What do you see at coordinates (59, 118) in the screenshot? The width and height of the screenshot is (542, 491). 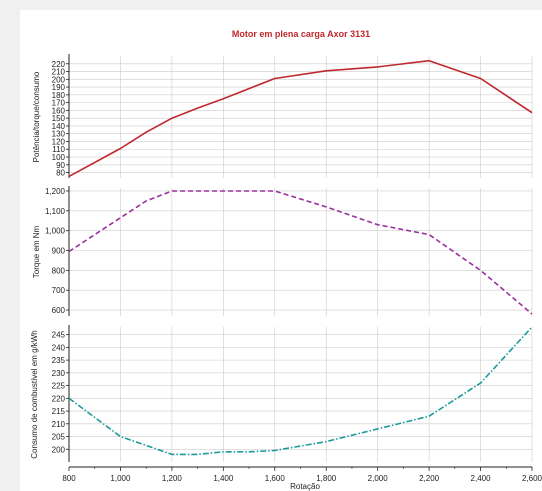 I see `y-tick-label-power: 150` at bounding box center [59, 118].